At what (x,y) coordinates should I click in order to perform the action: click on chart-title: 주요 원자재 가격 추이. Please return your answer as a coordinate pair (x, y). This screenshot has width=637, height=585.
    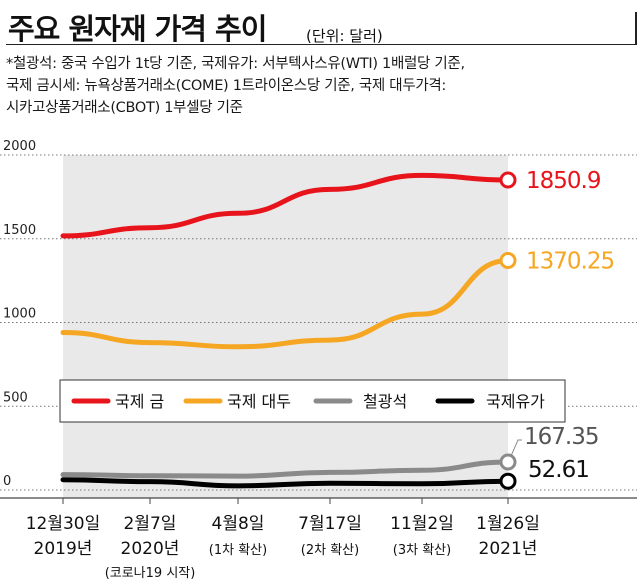
    Looking at the image, I should click on (137, 29).